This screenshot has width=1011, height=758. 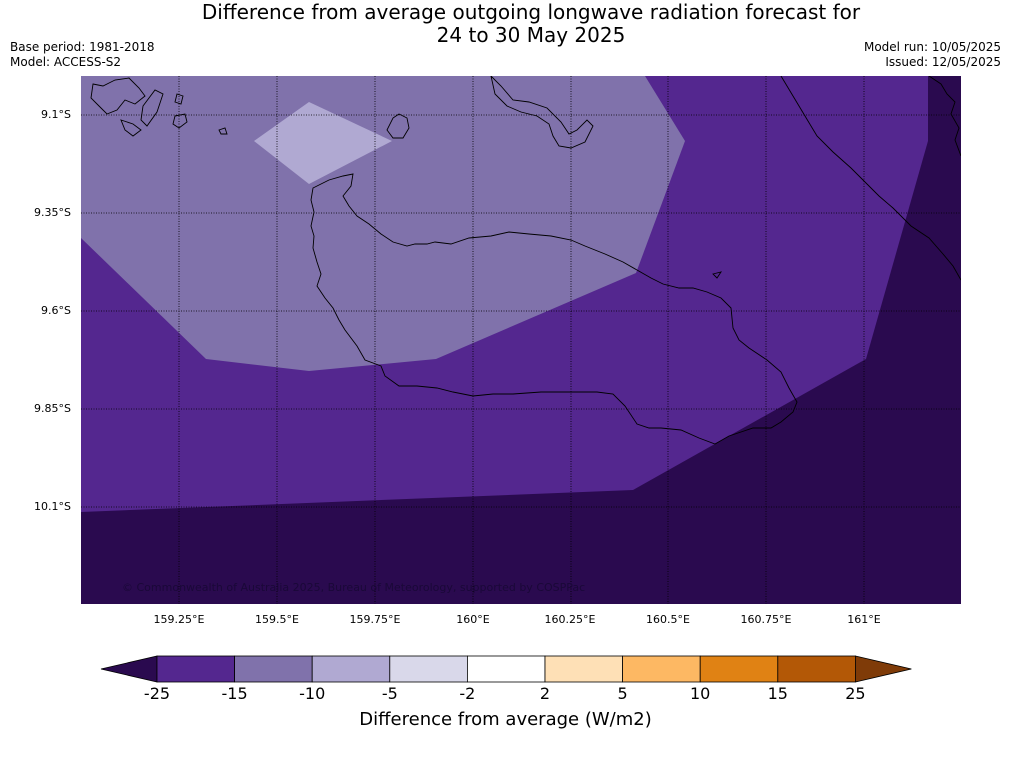 What do you see at coordinates (766, 619) in the screenshot?
I see `lon-label-160-75: 160.75°E` at bounding box center [766, 619].